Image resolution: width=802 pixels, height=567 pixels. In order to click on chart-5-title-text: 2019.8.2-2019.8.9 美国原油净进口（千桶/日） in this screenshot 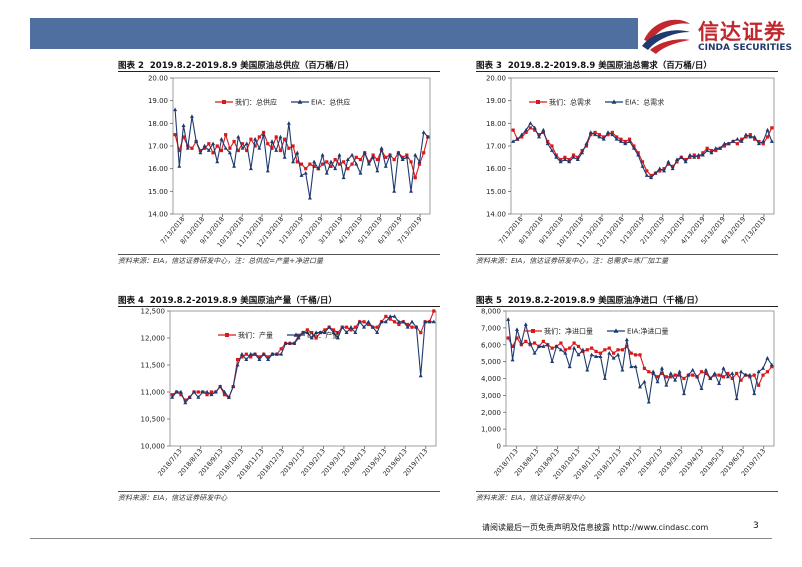, I will do `click(605, 301)`.